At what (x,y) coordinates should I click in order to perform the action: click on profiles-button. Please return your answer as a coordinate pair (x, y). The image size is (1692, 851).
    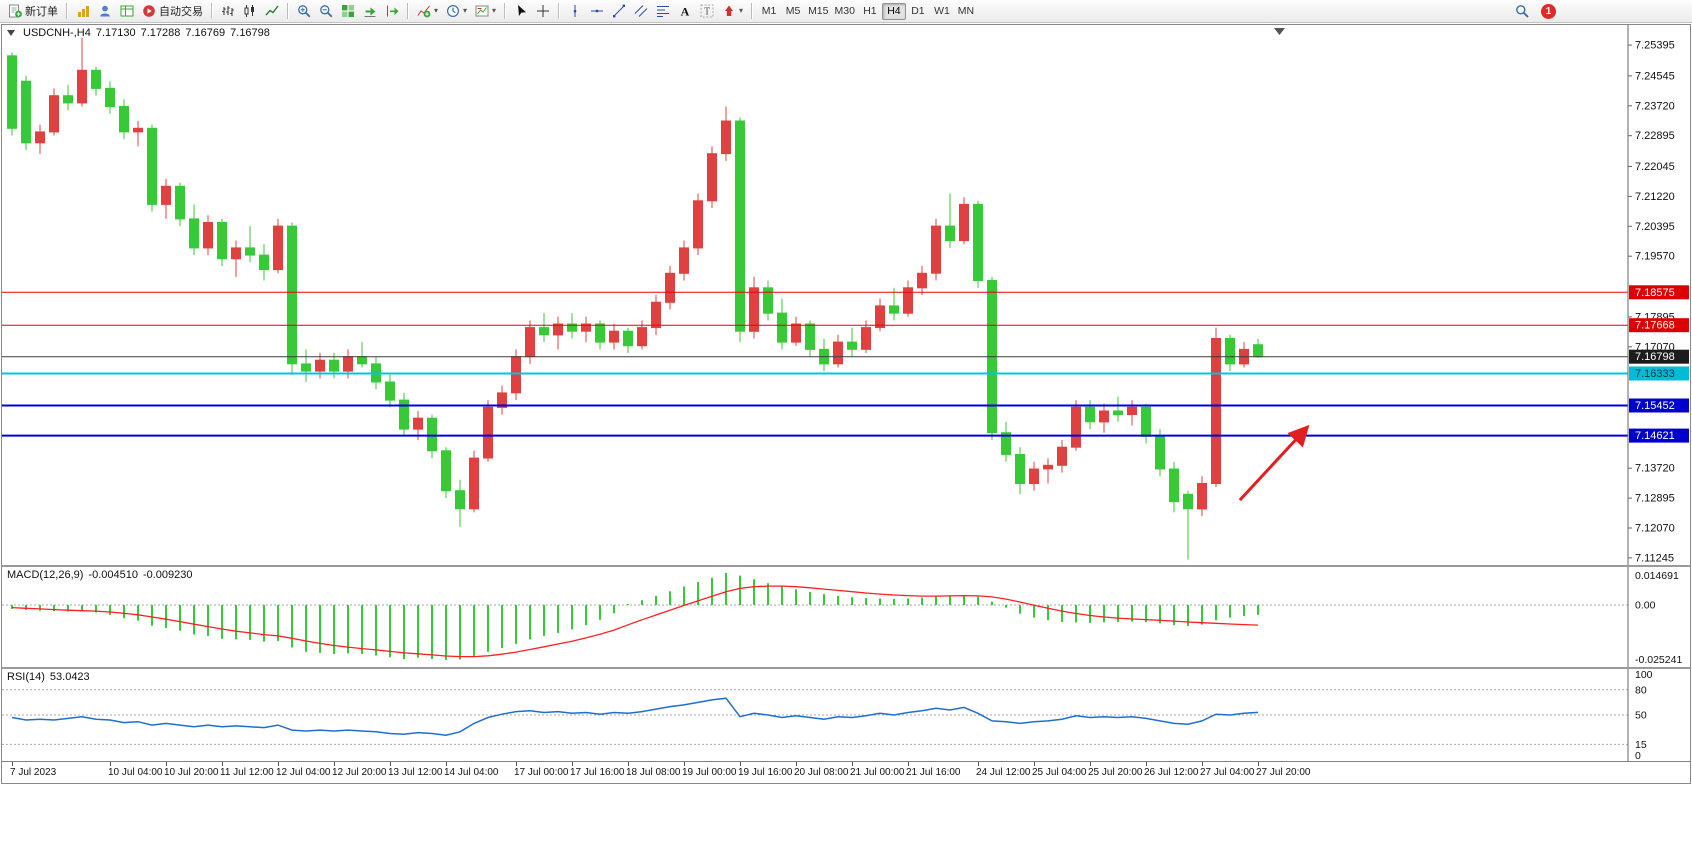
    Looking at the image, I should click on (105, 11).